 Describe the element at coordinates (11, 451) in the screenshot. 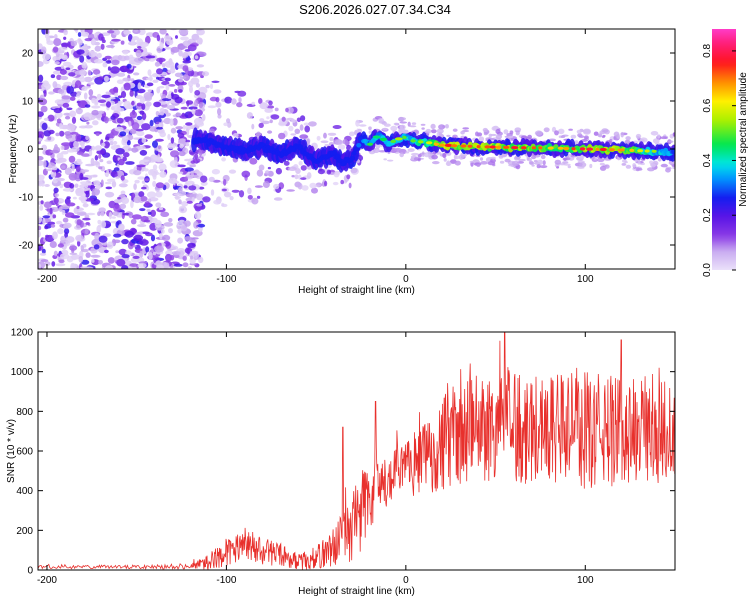

I see `y-axis-label: SNR (10 * v/v)` at that location.